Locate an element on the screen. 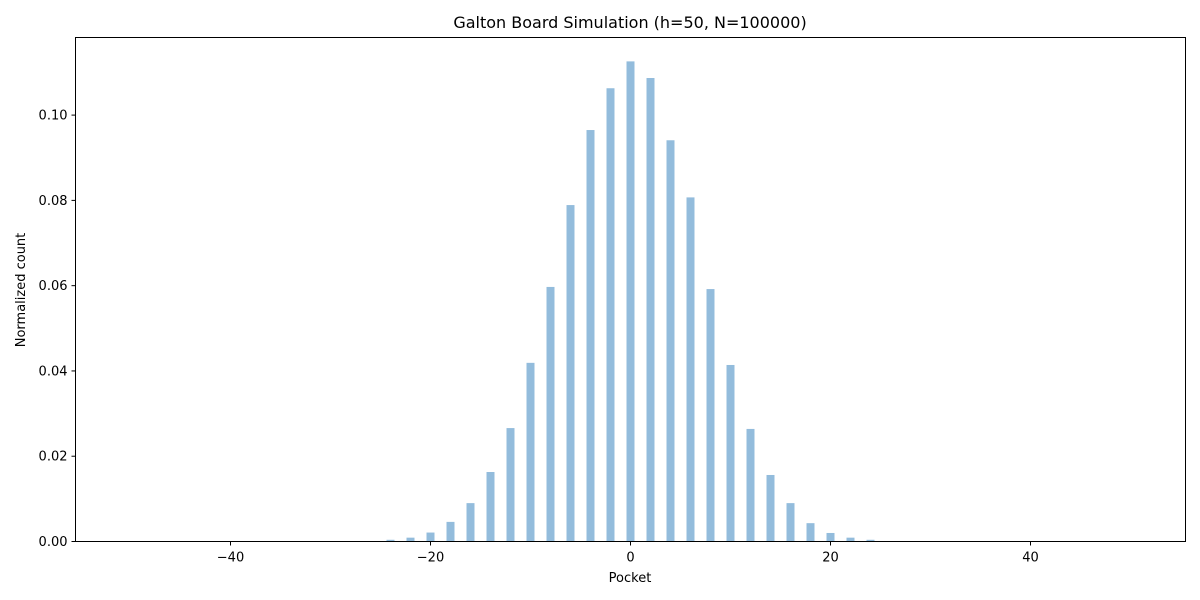 The width and height of the screenshot is (1200, 600). y-tick-label: 0.02 is located at coordinates (53, 457).